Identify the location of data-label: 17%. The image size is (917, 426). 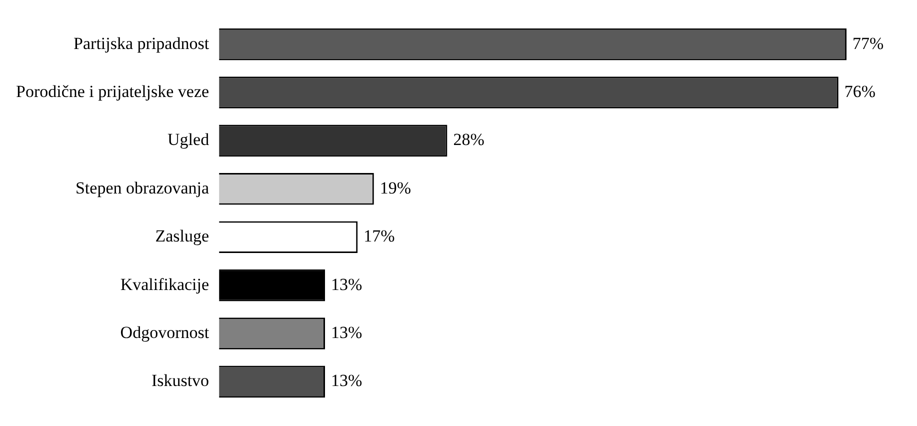
(379, 236).